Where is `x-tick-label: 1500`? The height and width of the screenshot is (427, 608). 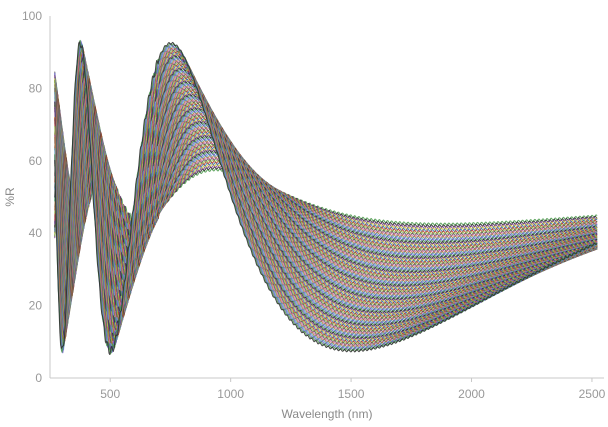 x-tick-label: 1500 is located at coordinates (351, 394).